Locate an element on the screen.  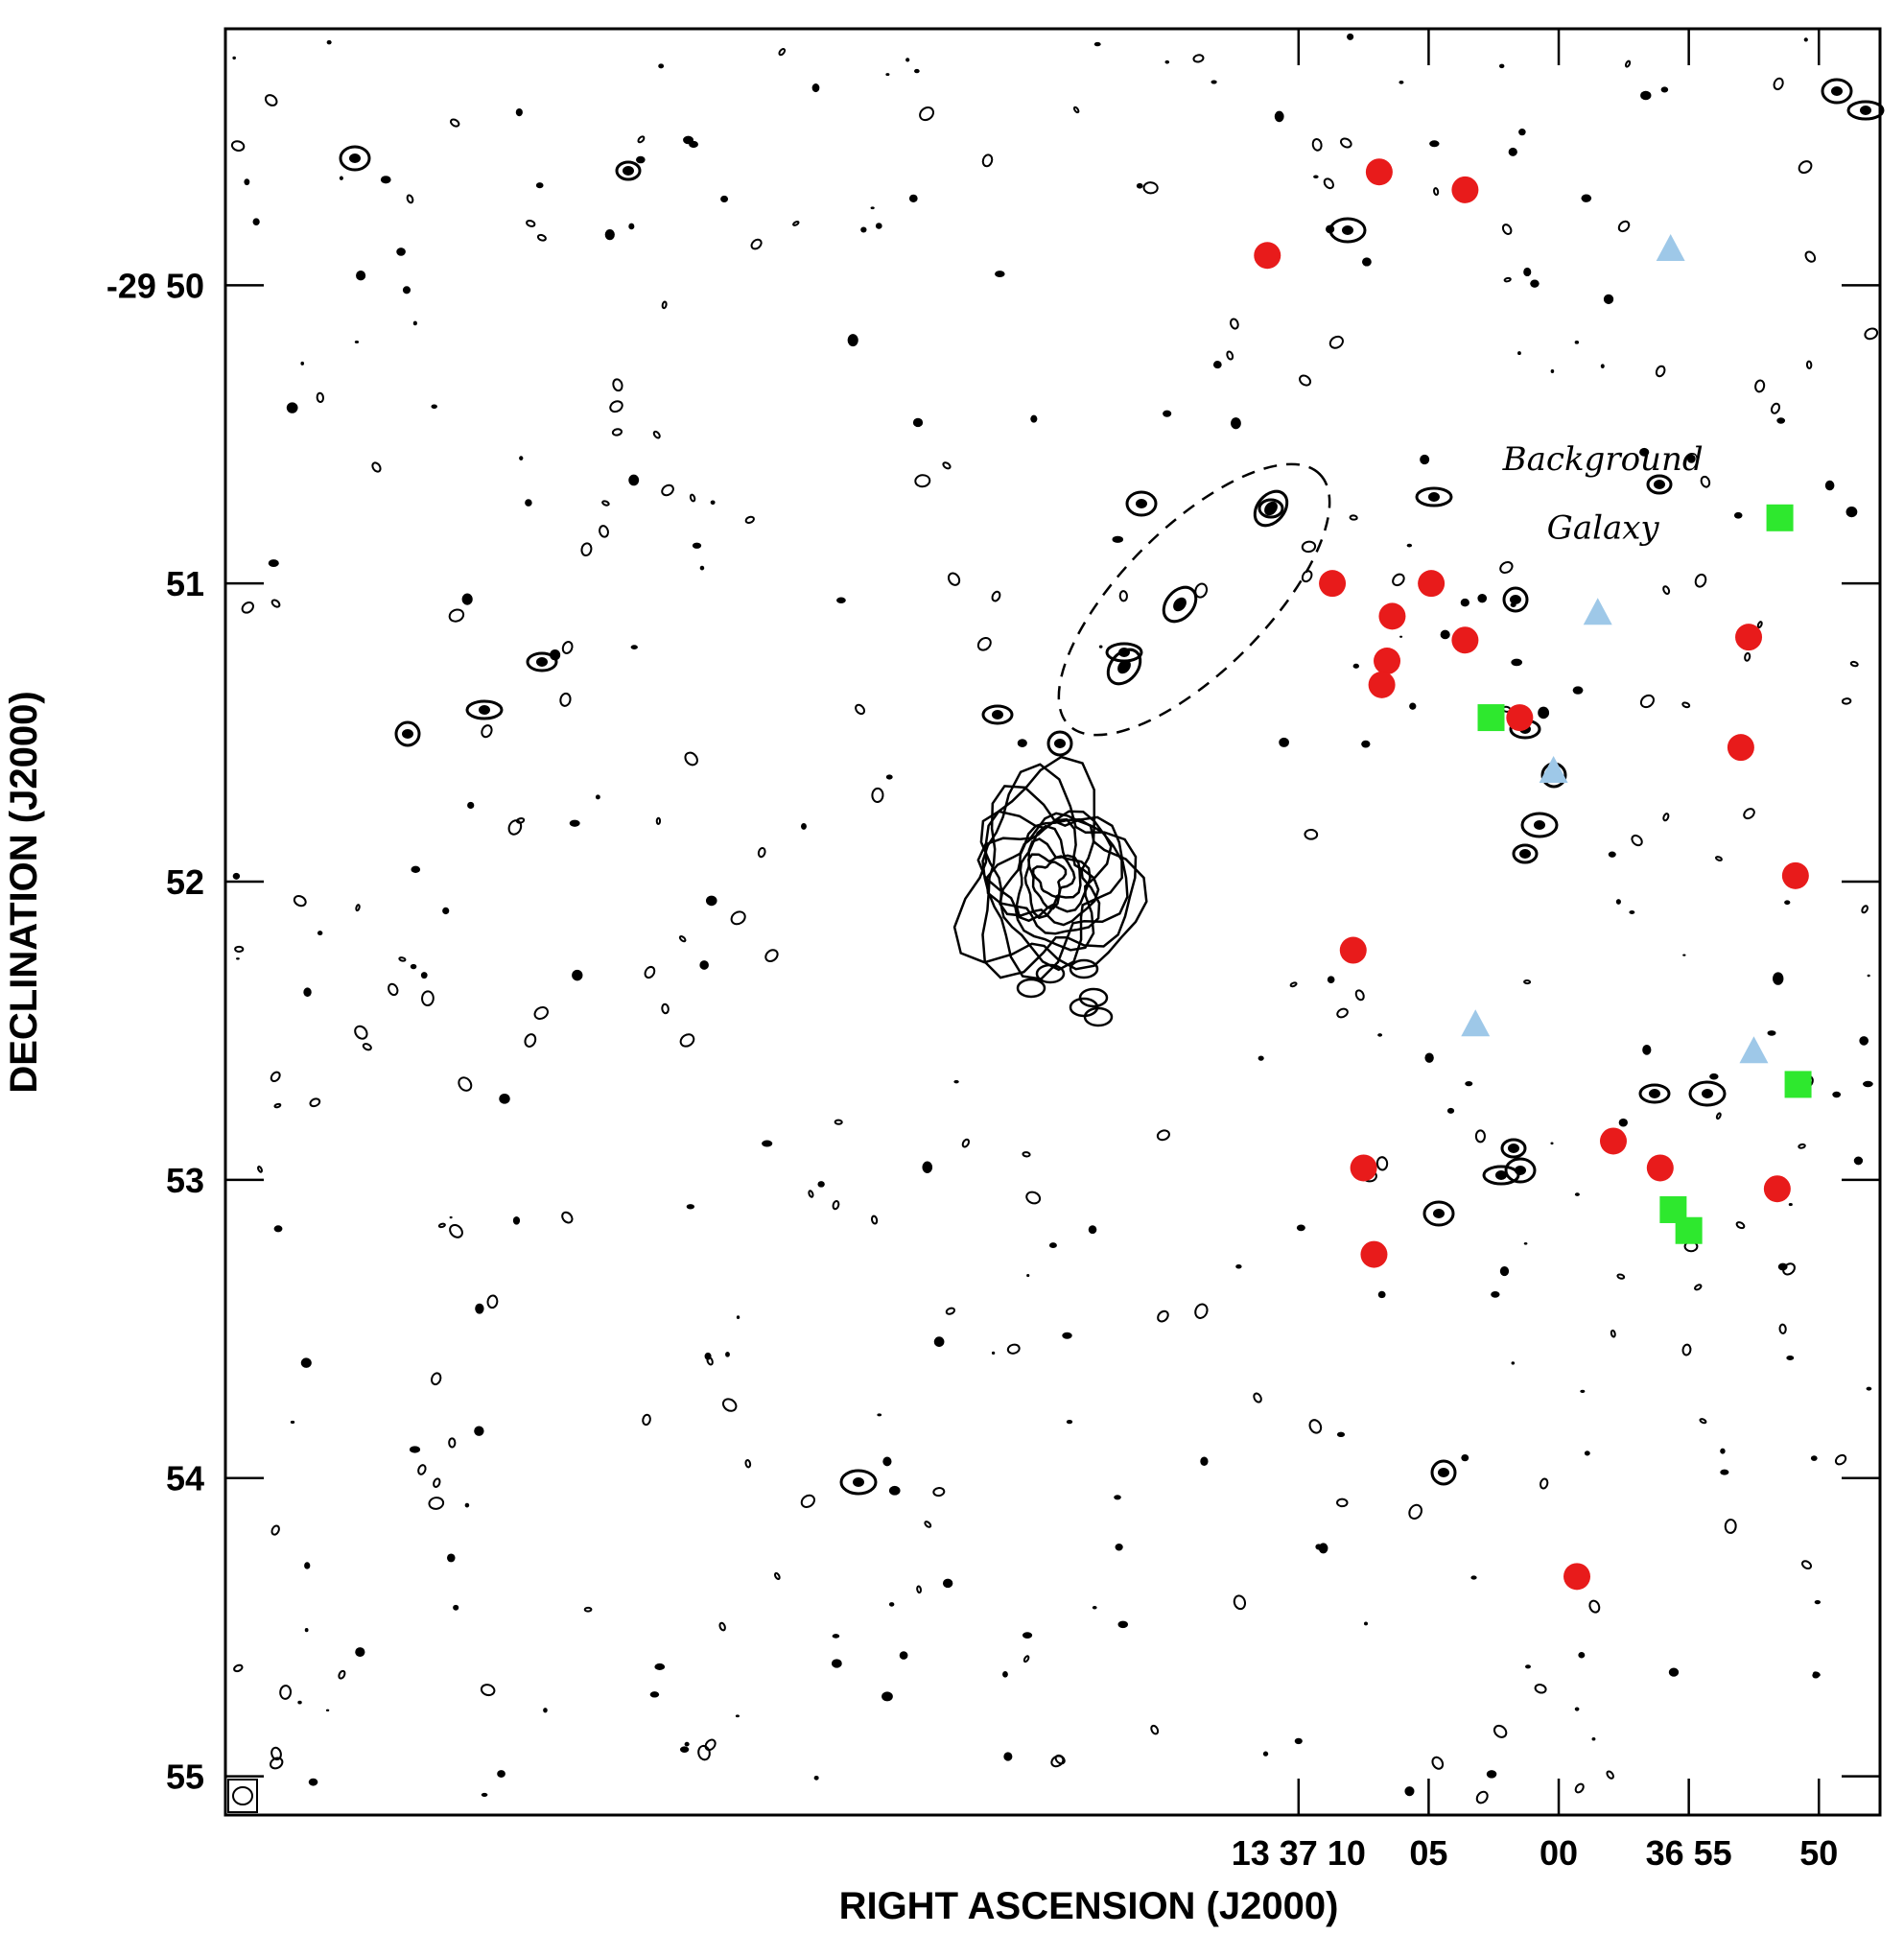
x-tick-label: 36 55 is located at coordinates (1689, 1853).